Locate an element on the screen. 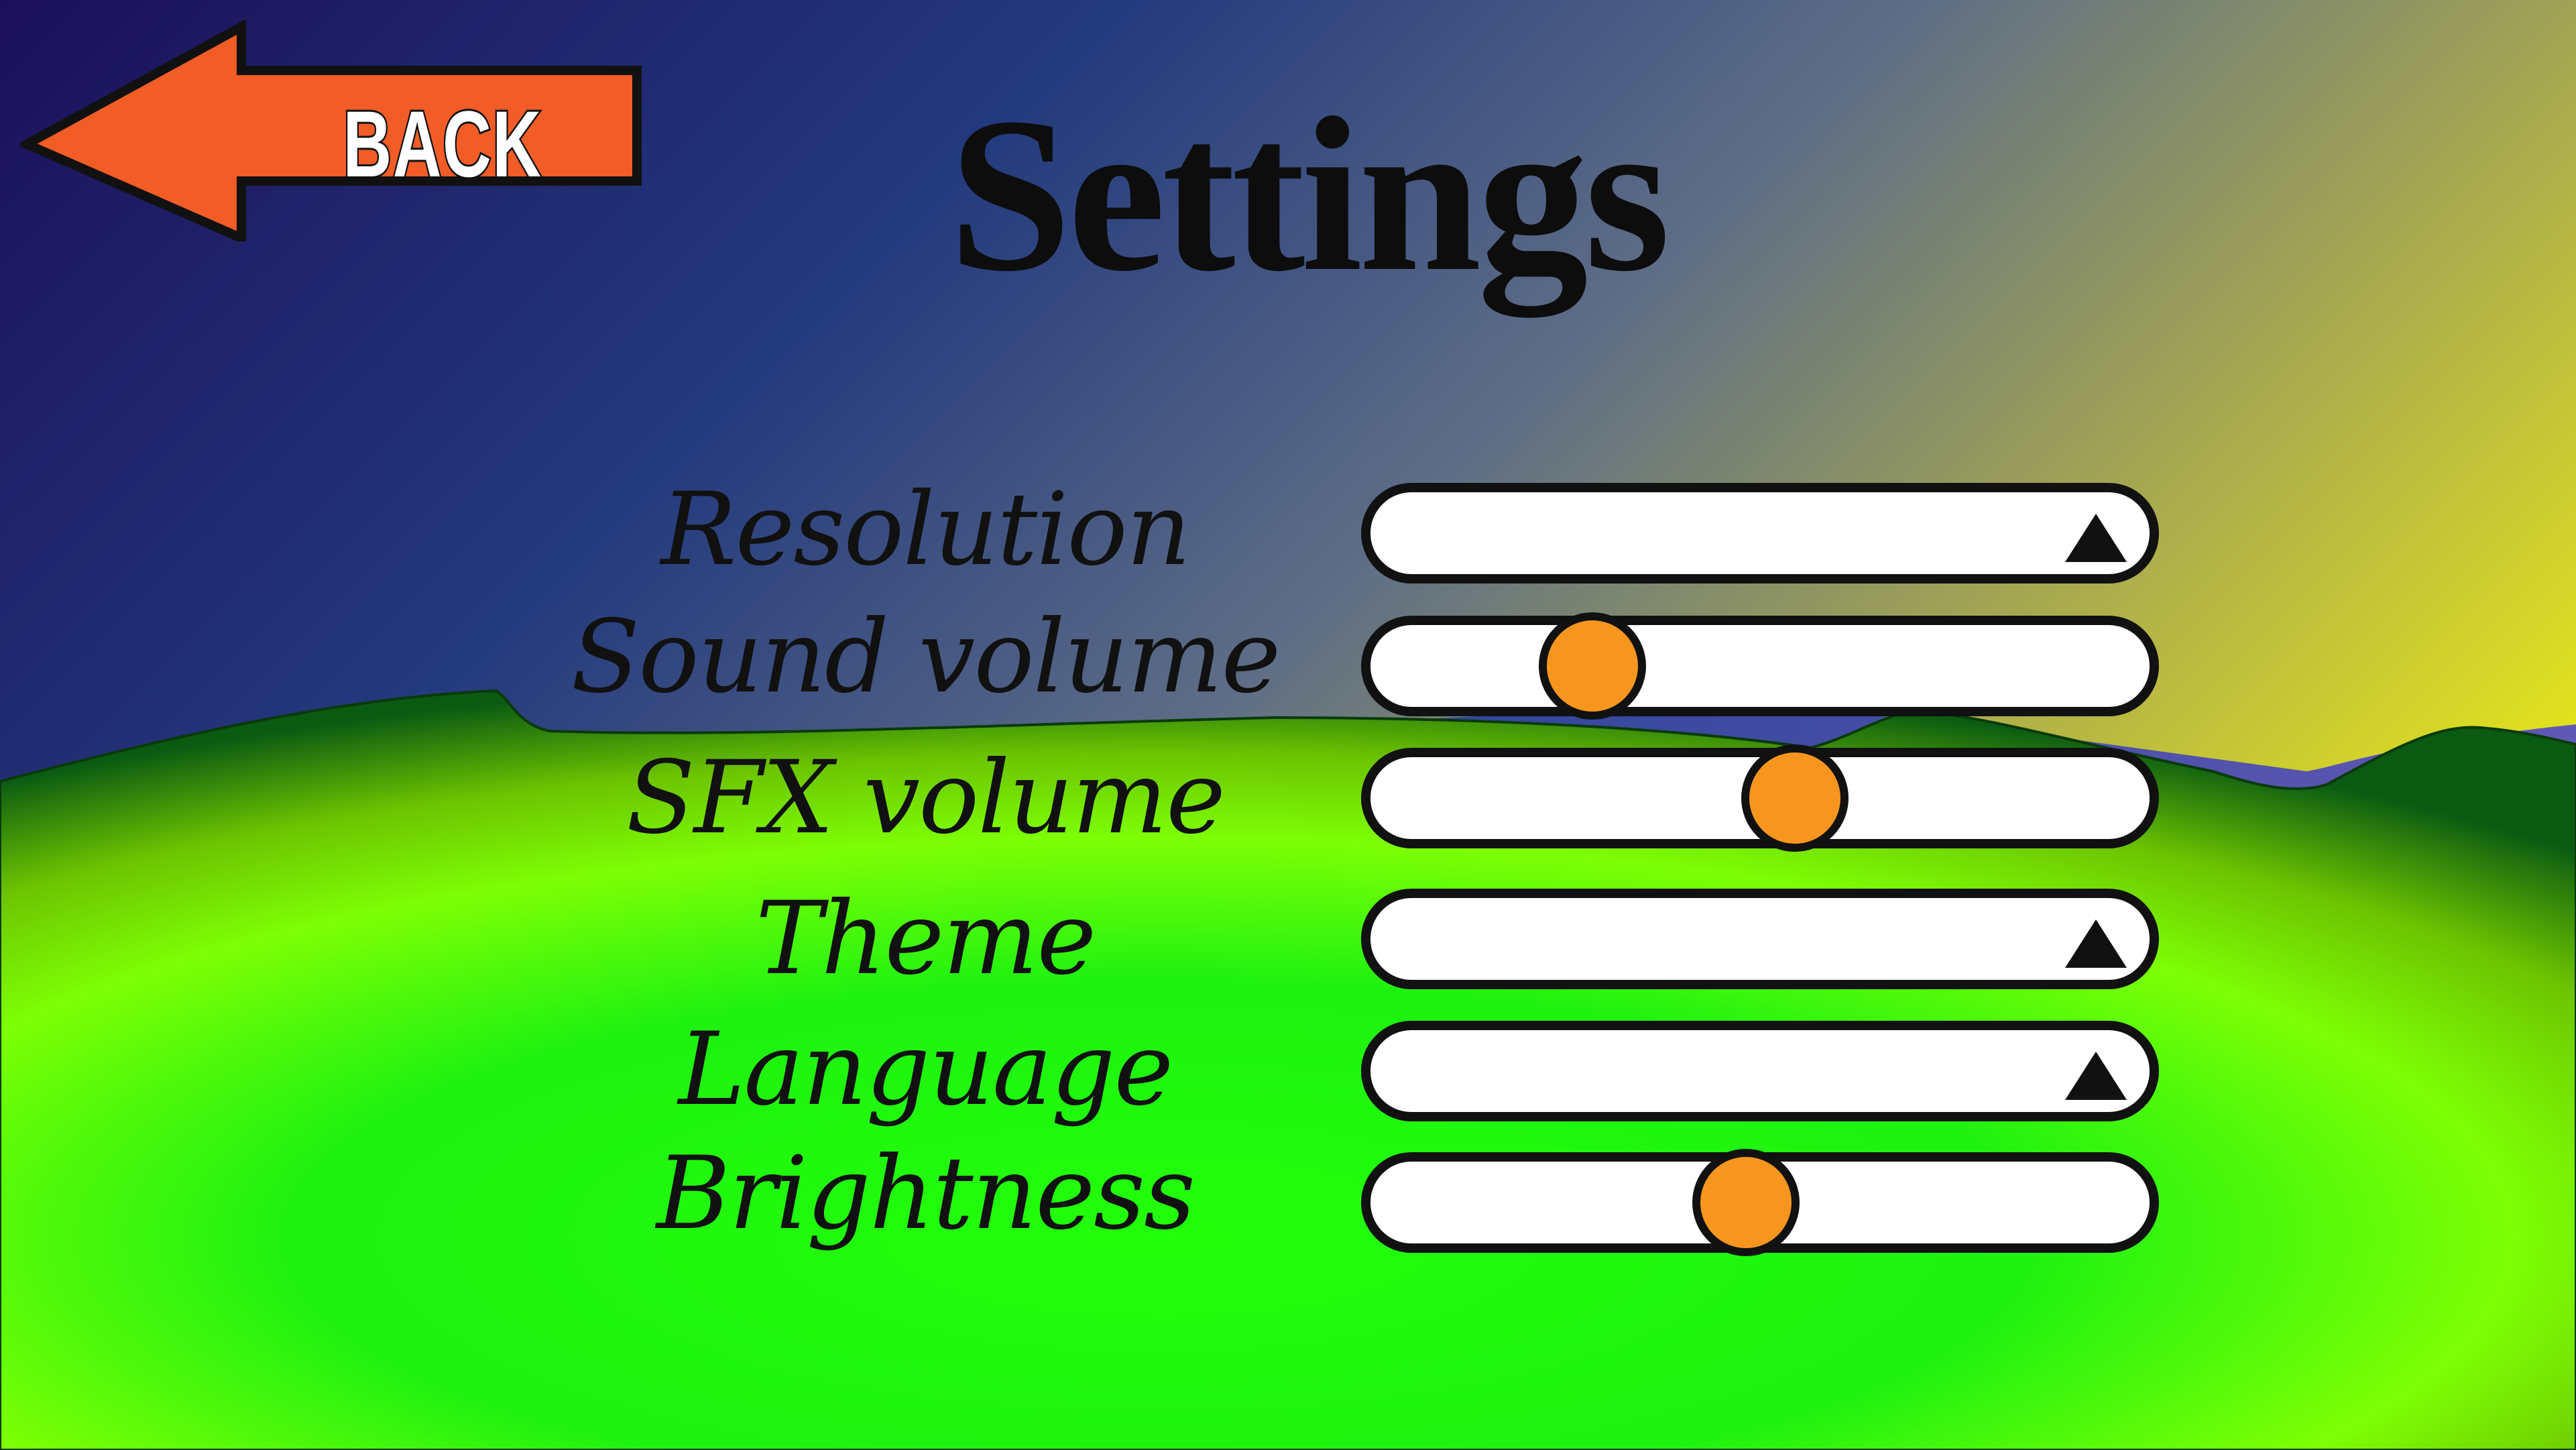 Image resolution: width=2576 pixels, height=1450 pixels. page-title: Settings is located at coordinates (1309, 194).